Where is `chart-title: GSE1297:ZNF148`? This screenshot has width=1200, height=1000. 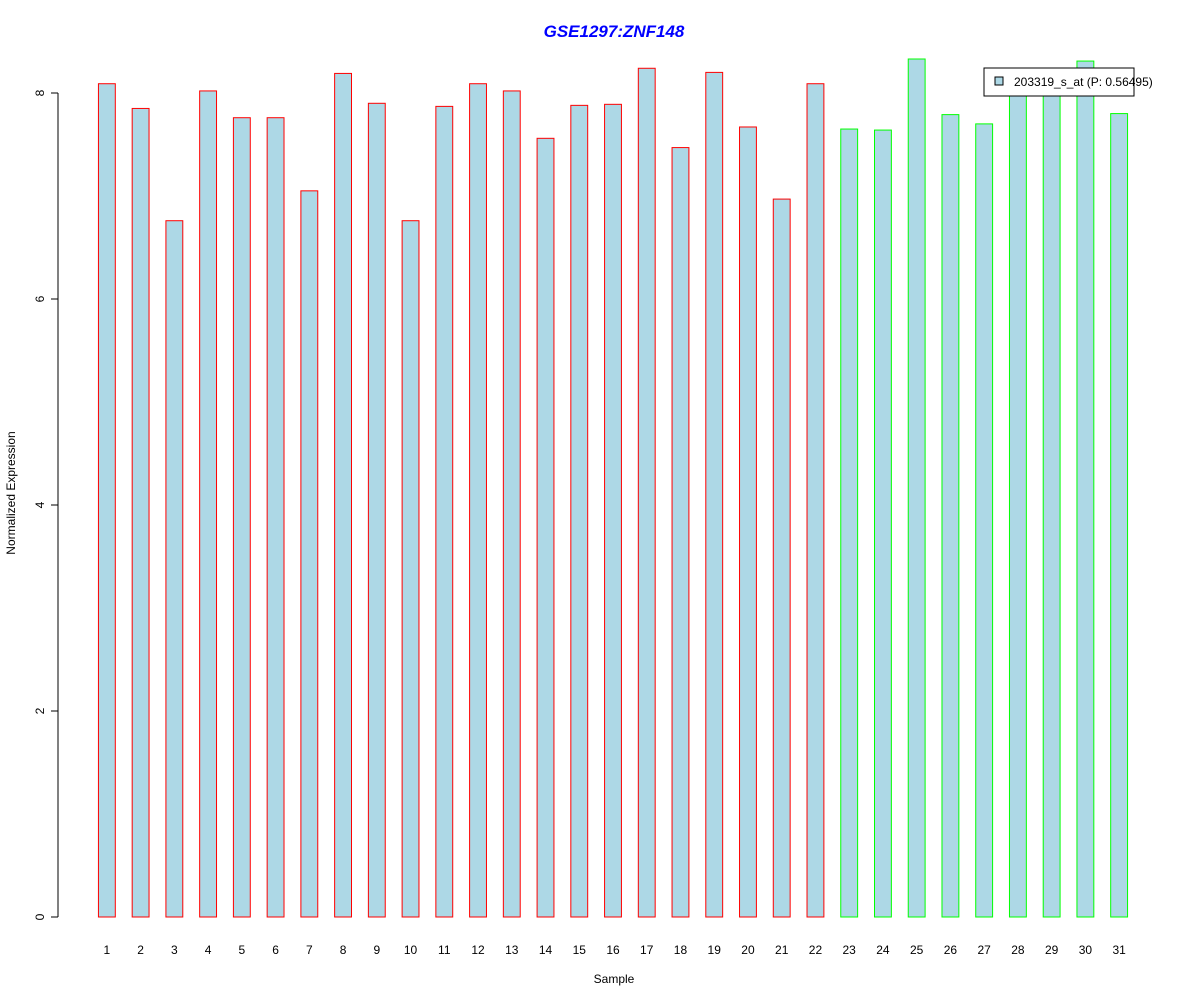 chart-title: GSE1297:ZNF148 is located at coordinates (614, 31).